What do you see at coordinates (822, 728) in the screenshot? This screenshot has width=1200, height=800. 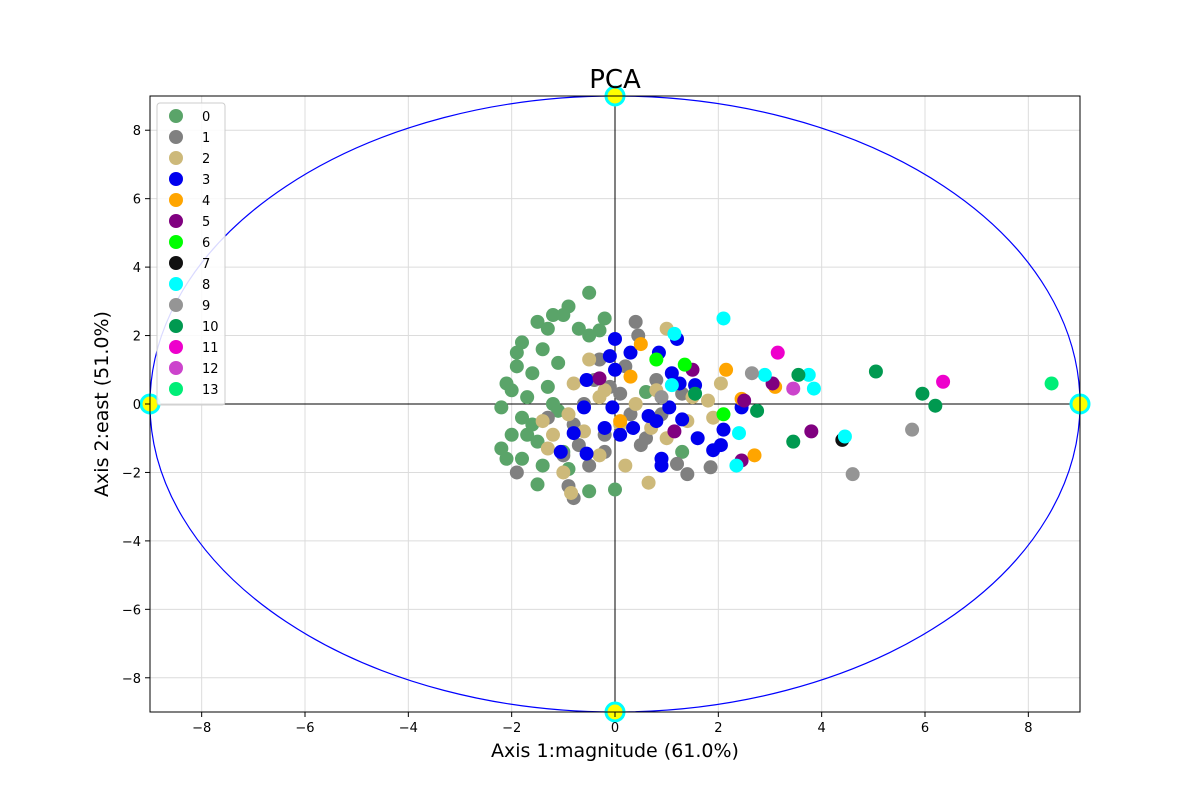 I see `x-tick-label: 4` at bounding box center [822, 728].